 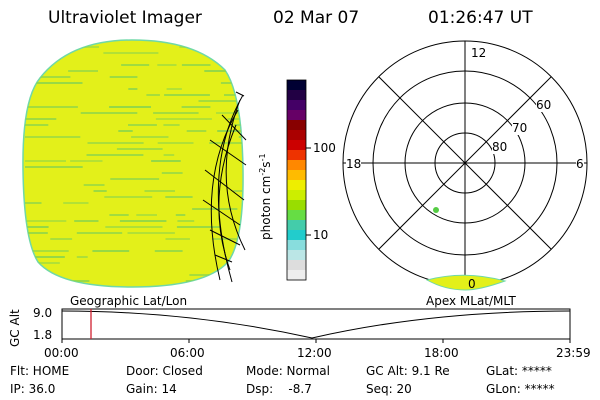 What do you see at coordinates (224, 187) in the screenshot?
I see `geo-grid-lines` at bounding box center [224, 187].